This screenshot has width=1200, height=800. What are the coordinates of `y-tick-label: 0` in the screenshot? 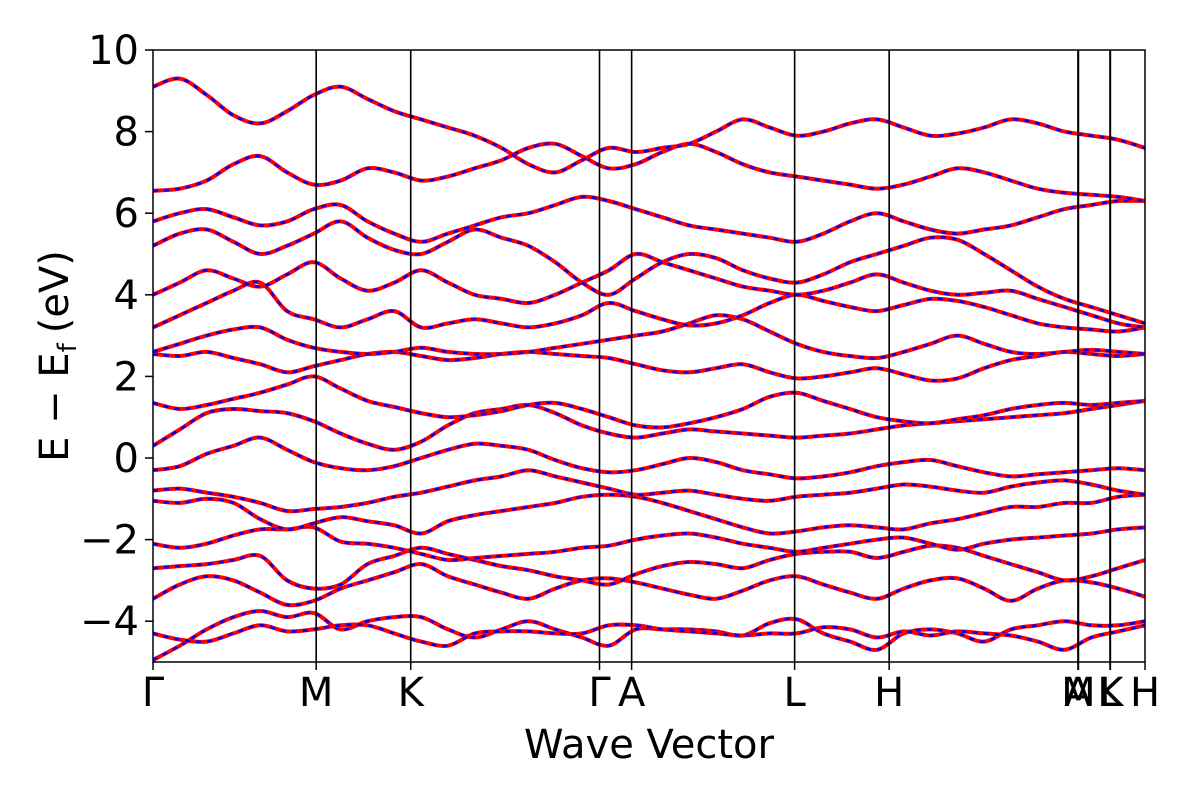 It's located at (126, 459).